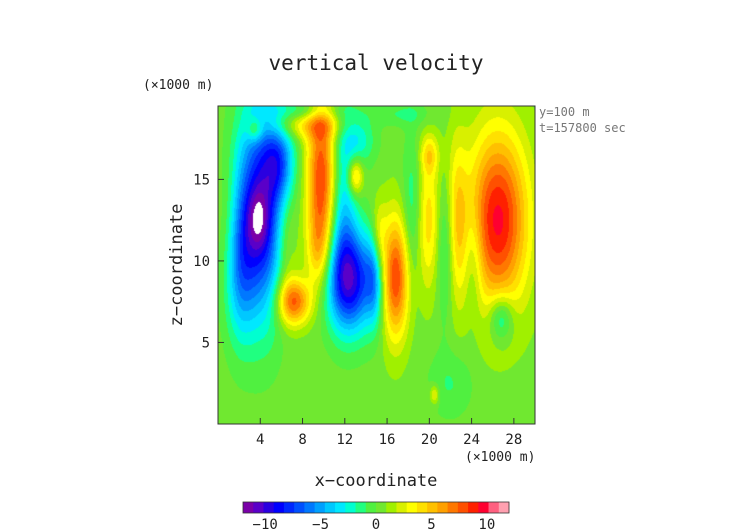 The image size is (752, 532). What do you see at coordinates (431, 524) in the screenshot?
I see `colorbar-tick-label: 5` at bounding box center [431, 524].